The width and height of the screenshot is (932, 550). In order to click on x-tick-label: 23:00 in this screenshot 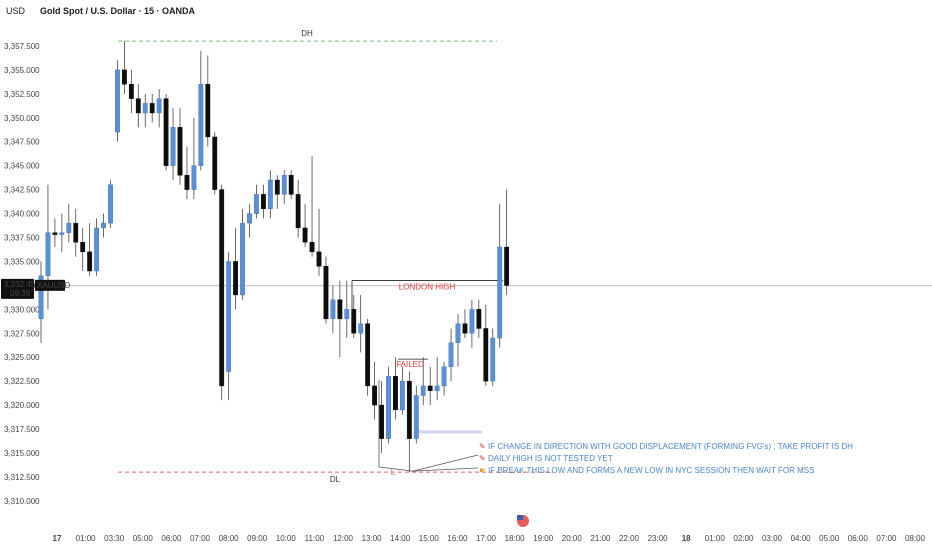, I will do `click(658, 538)`.